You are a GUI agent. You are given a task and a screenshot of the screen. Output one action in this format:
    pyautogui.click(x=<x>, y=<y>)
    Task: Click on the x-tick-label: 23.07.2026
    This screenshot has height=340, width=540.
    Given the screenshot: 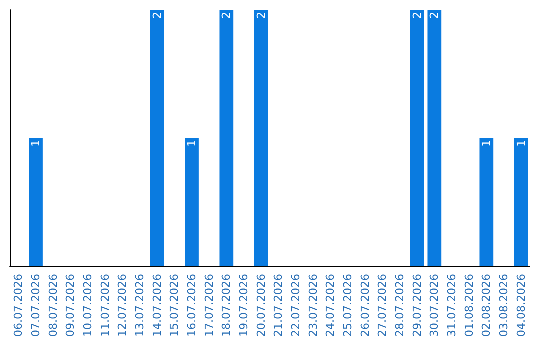 What is the action you would take?
    pyautogui.click(x=313, y=306)
    